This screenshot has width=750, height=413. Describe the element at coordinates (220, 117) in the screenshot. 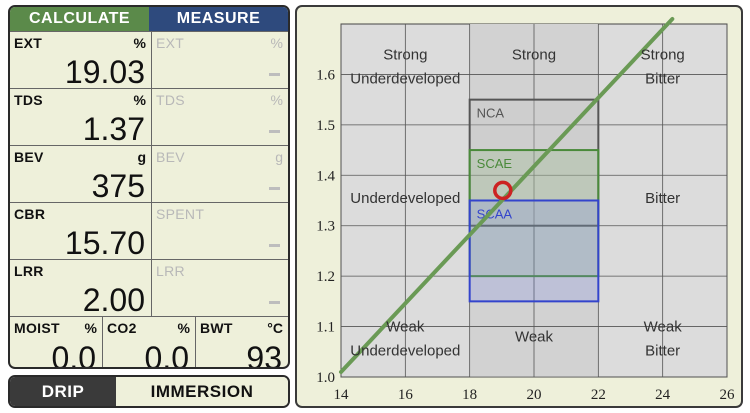

I see `measure-tds-field: TDS%` at that location.